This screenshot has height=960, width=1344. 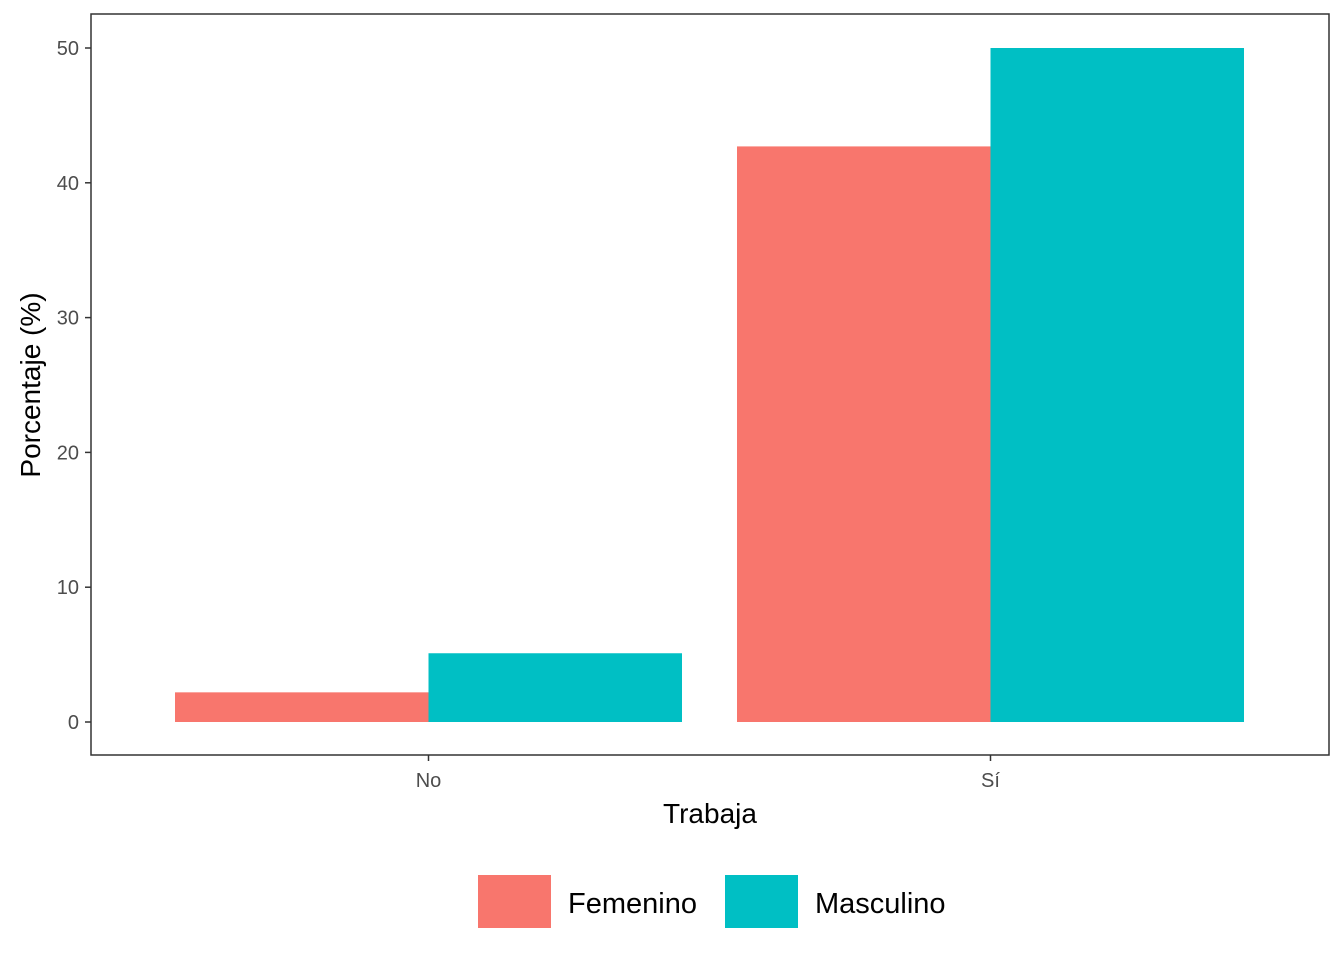 I want to click on x-axis-title: Trabaja, so click(x=710, y=813).